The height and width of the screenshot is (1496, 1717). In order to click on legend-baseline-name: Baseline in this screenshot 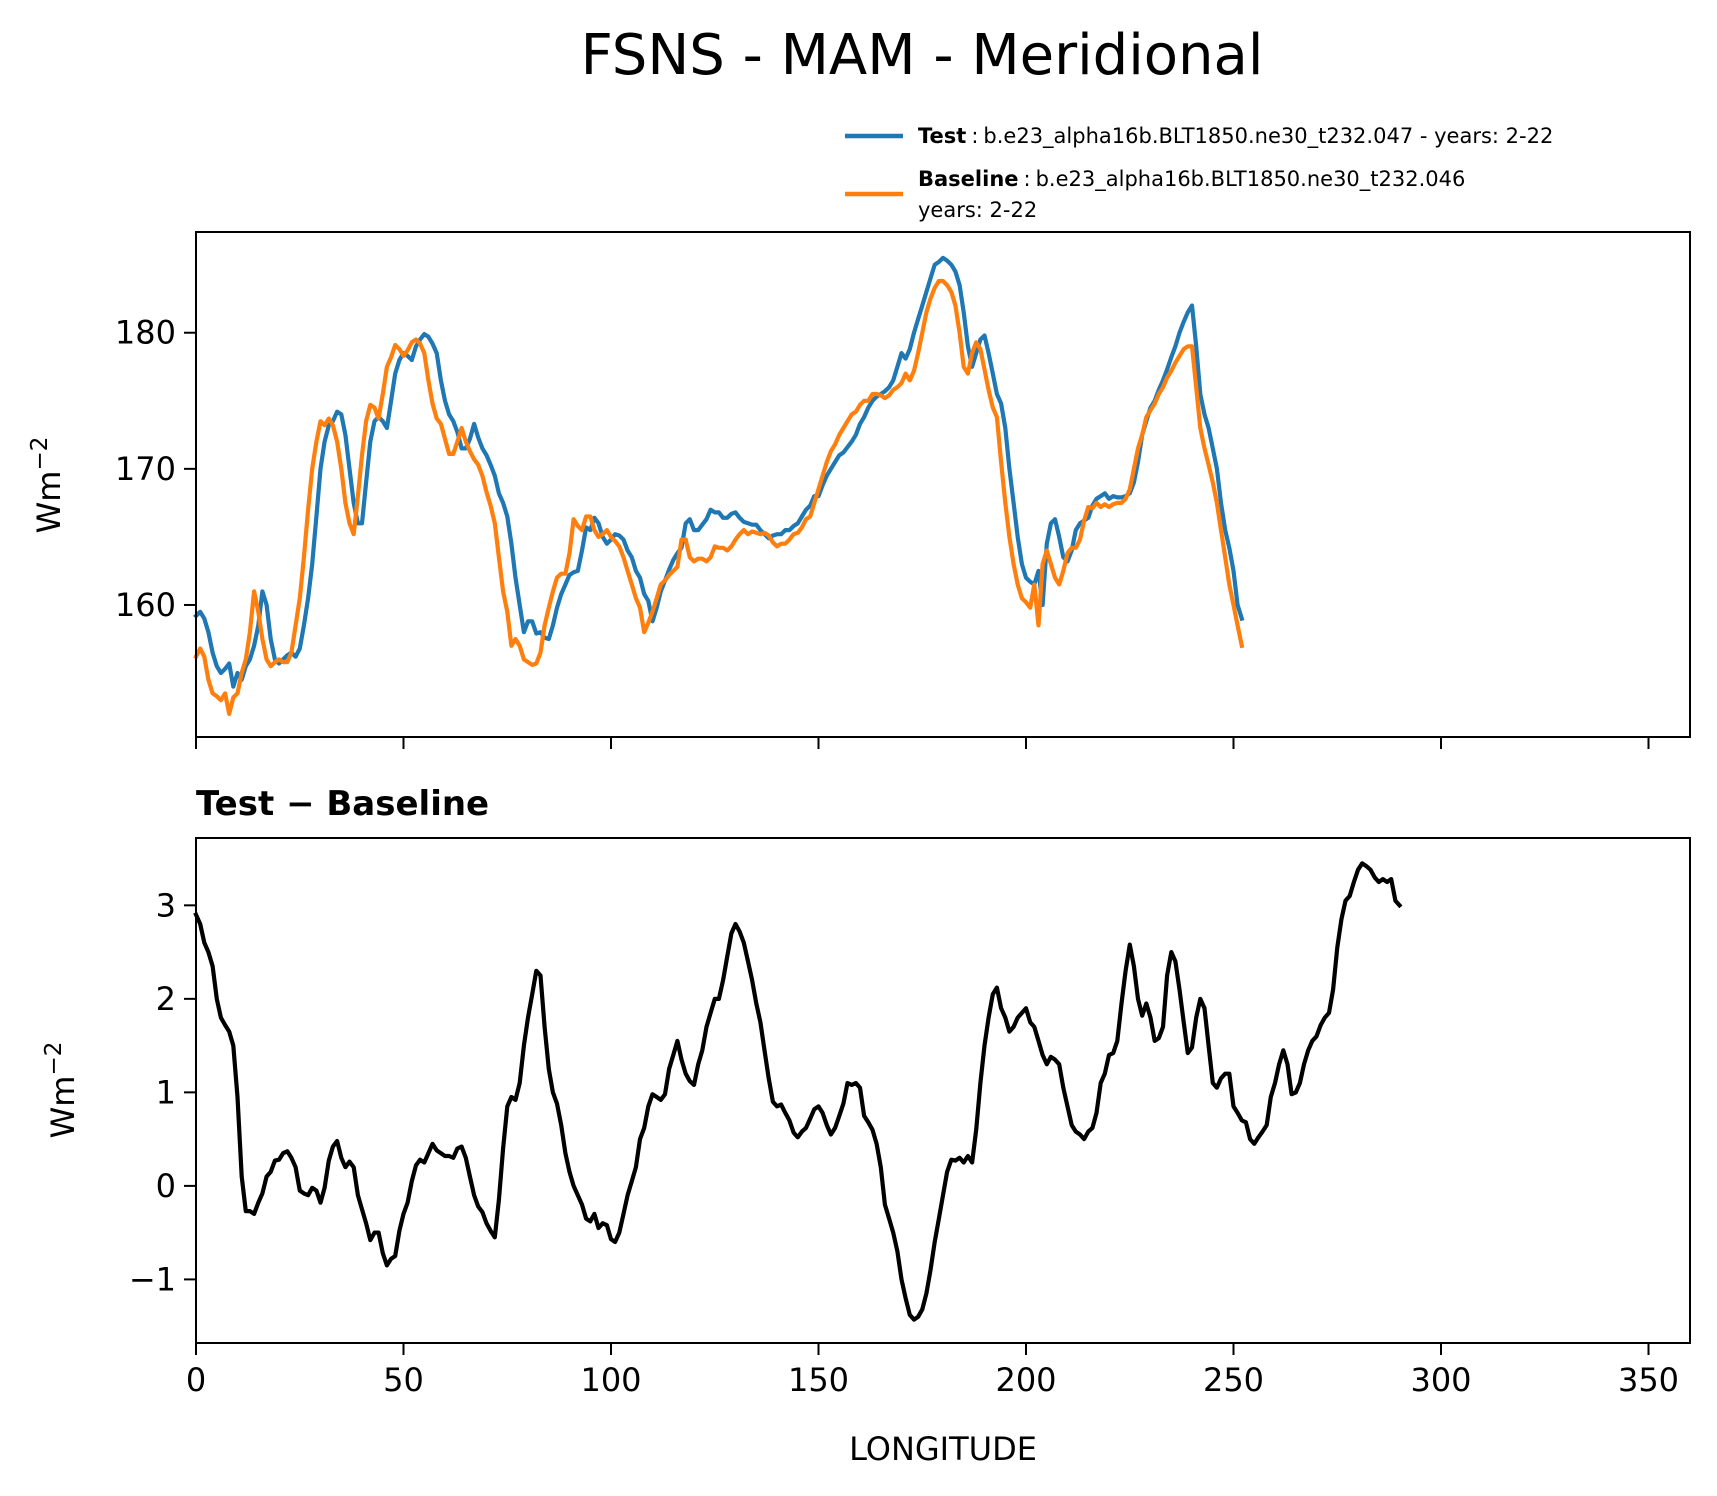, I will do `click(968, 179)`.